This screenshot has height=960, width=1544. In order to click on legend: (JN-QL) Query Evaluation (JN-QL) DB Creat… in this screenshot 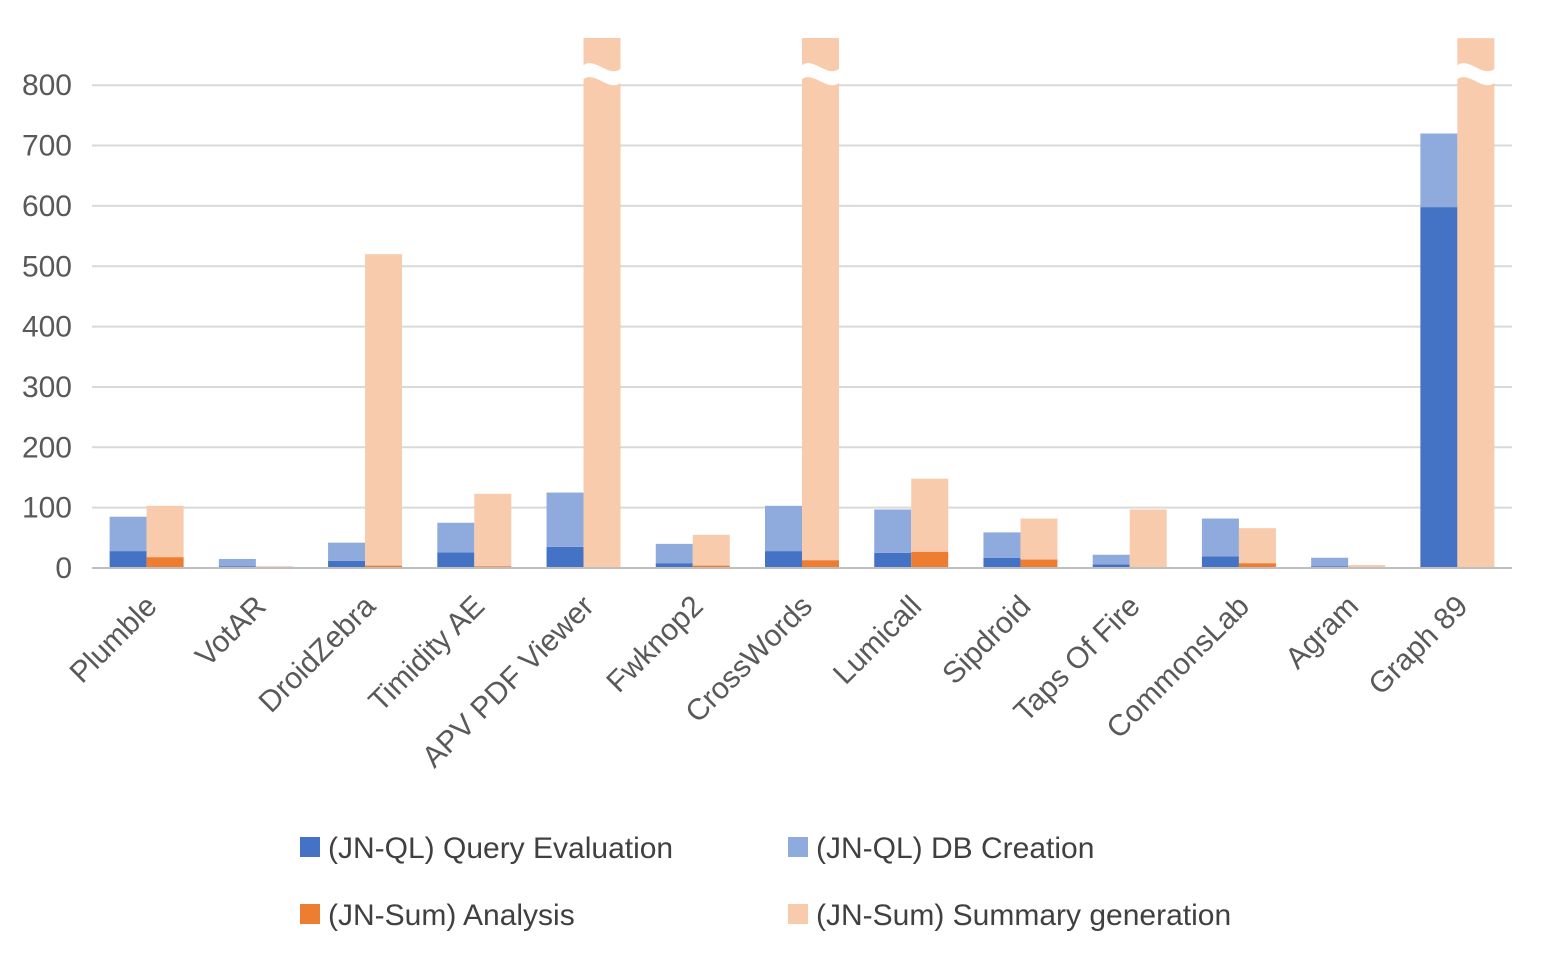, I will do `click(765, 882)`.